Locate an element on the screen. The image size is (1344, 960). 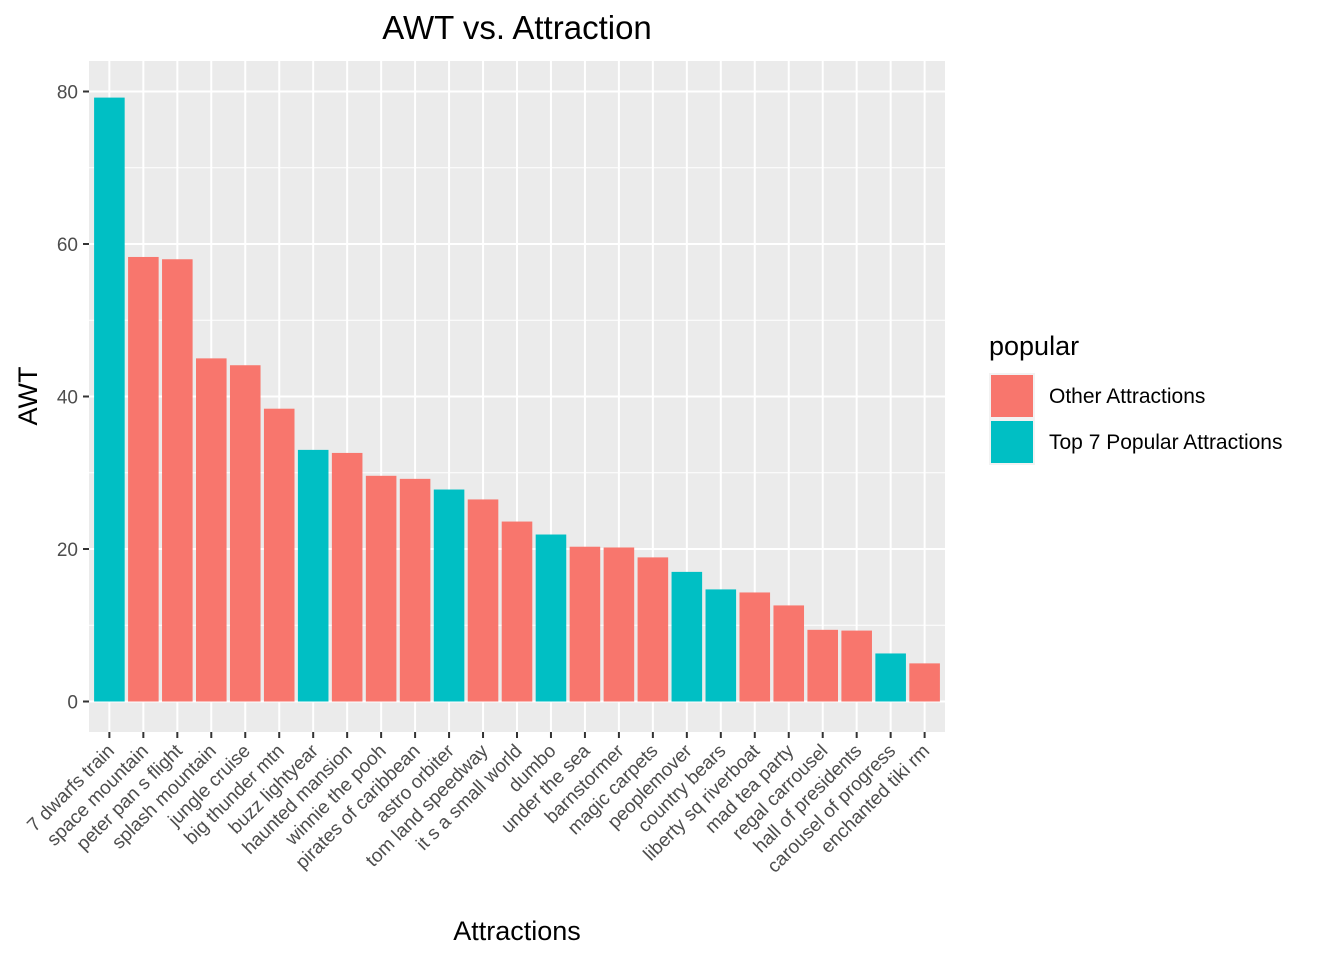
legend-title: popular is located at coordinates (1034, 346).